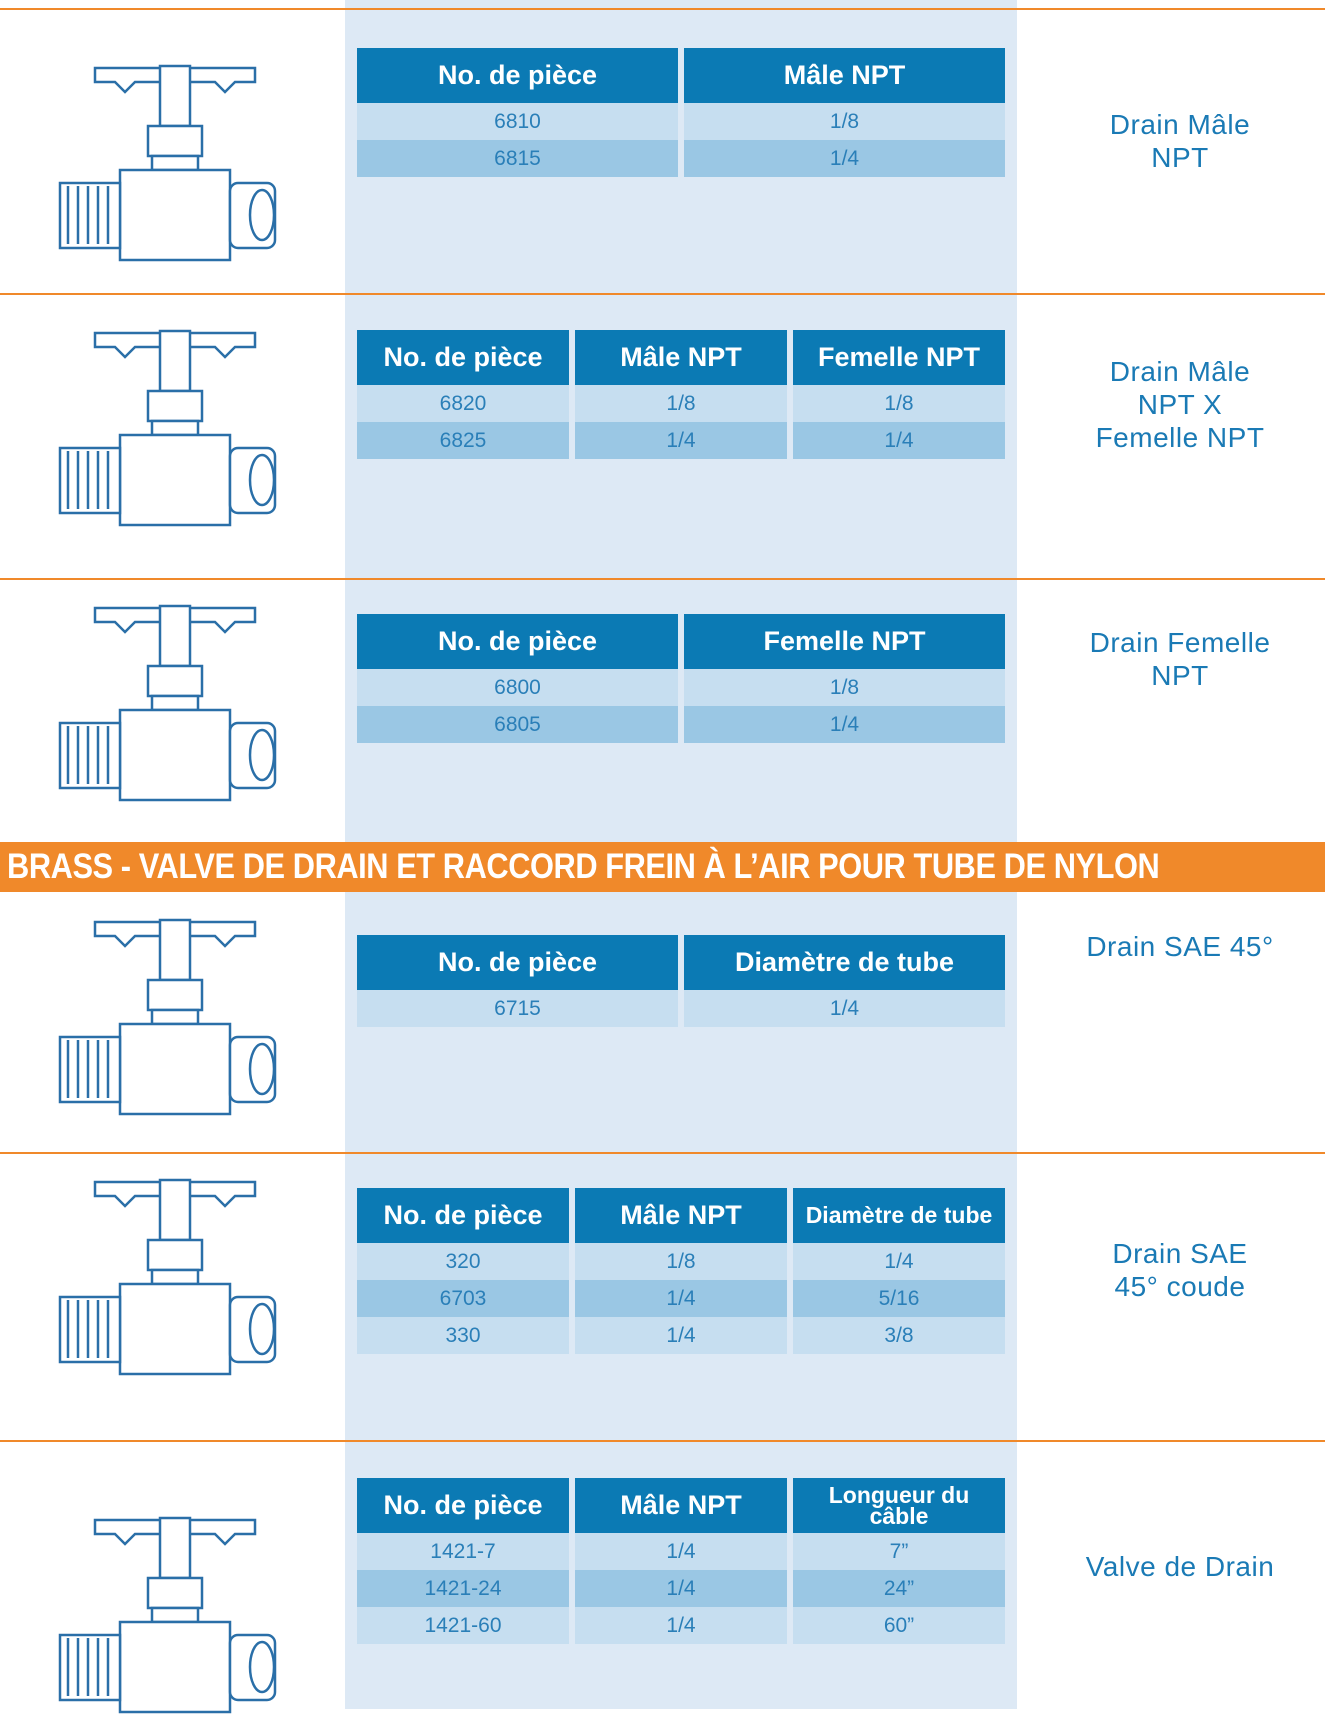 The height and width of the screenshot is (1730, 1325). I want to click on table-row: 6820 1/8 1/8, so click(681, 403).